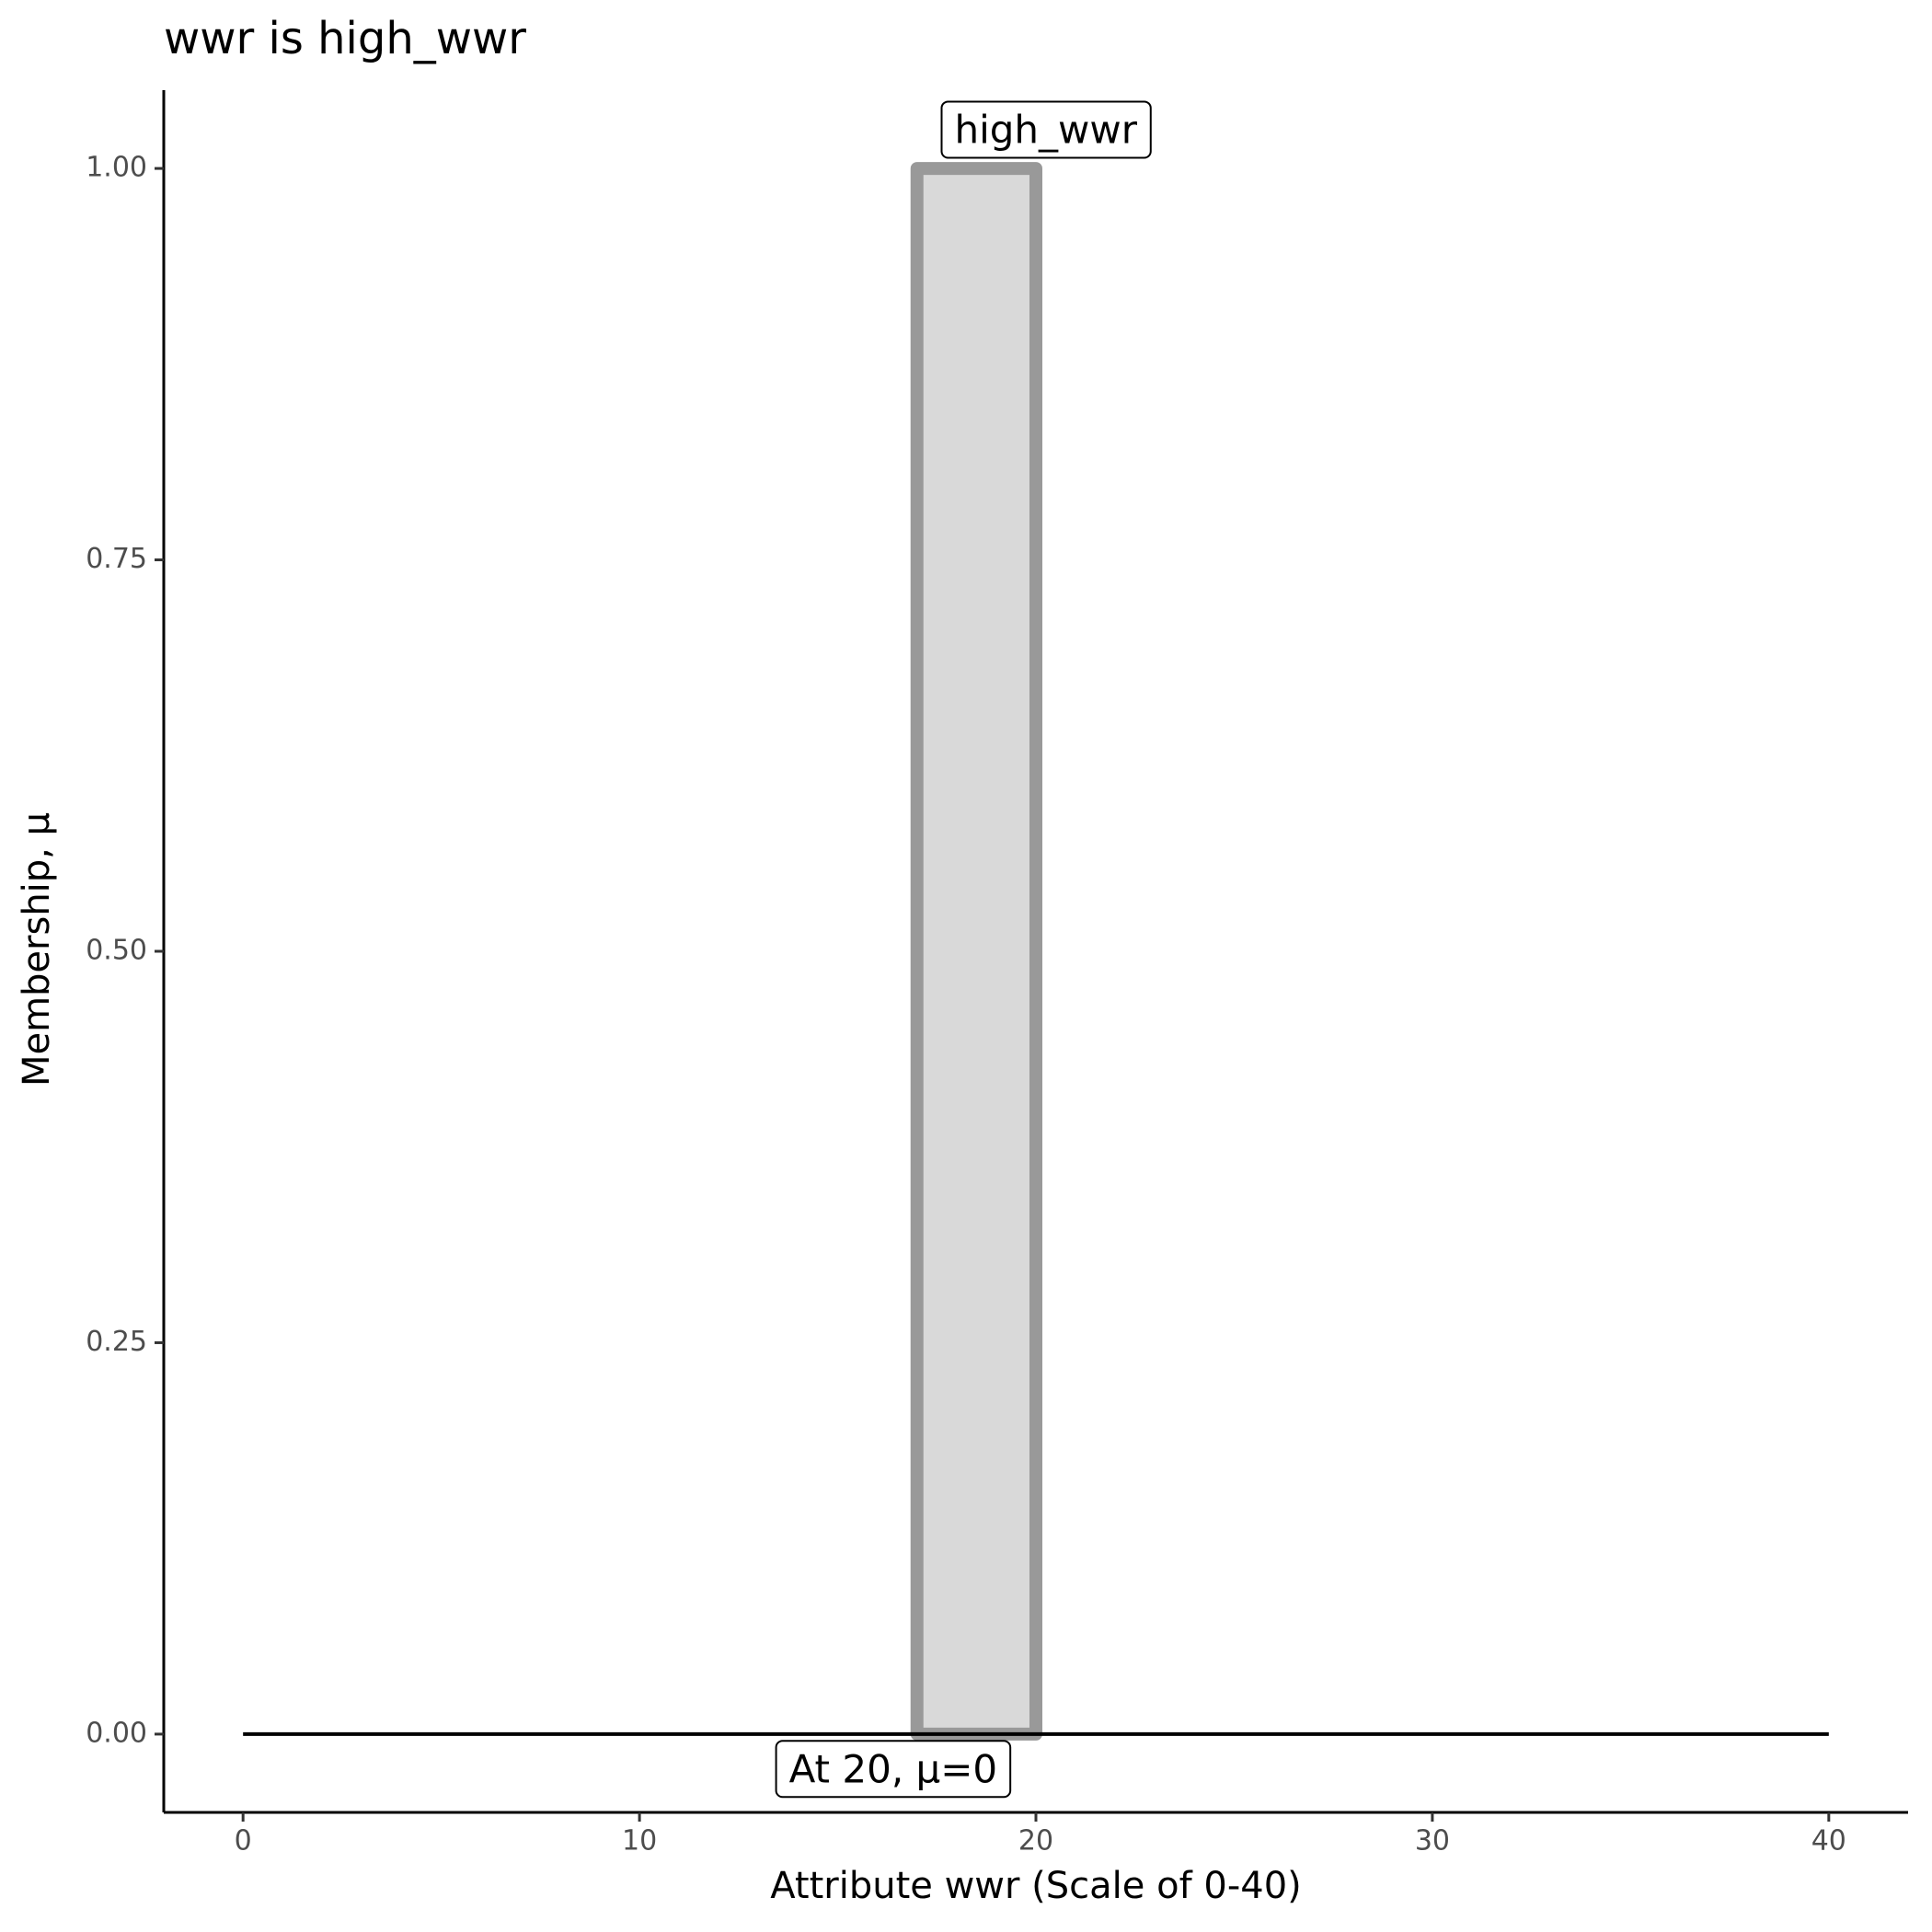  Describe the element at coordinates (116, 1733) in the screenshot. I see `y-tick-label: 0.00` at that location.